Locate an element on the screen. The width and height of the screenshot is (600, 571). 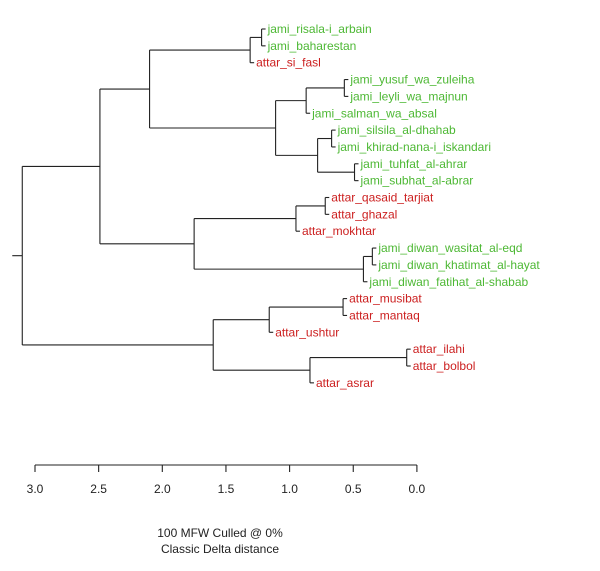
leaf-label-attar_mokhtar: attar_mokhtar is located at coordinates (339, 231).